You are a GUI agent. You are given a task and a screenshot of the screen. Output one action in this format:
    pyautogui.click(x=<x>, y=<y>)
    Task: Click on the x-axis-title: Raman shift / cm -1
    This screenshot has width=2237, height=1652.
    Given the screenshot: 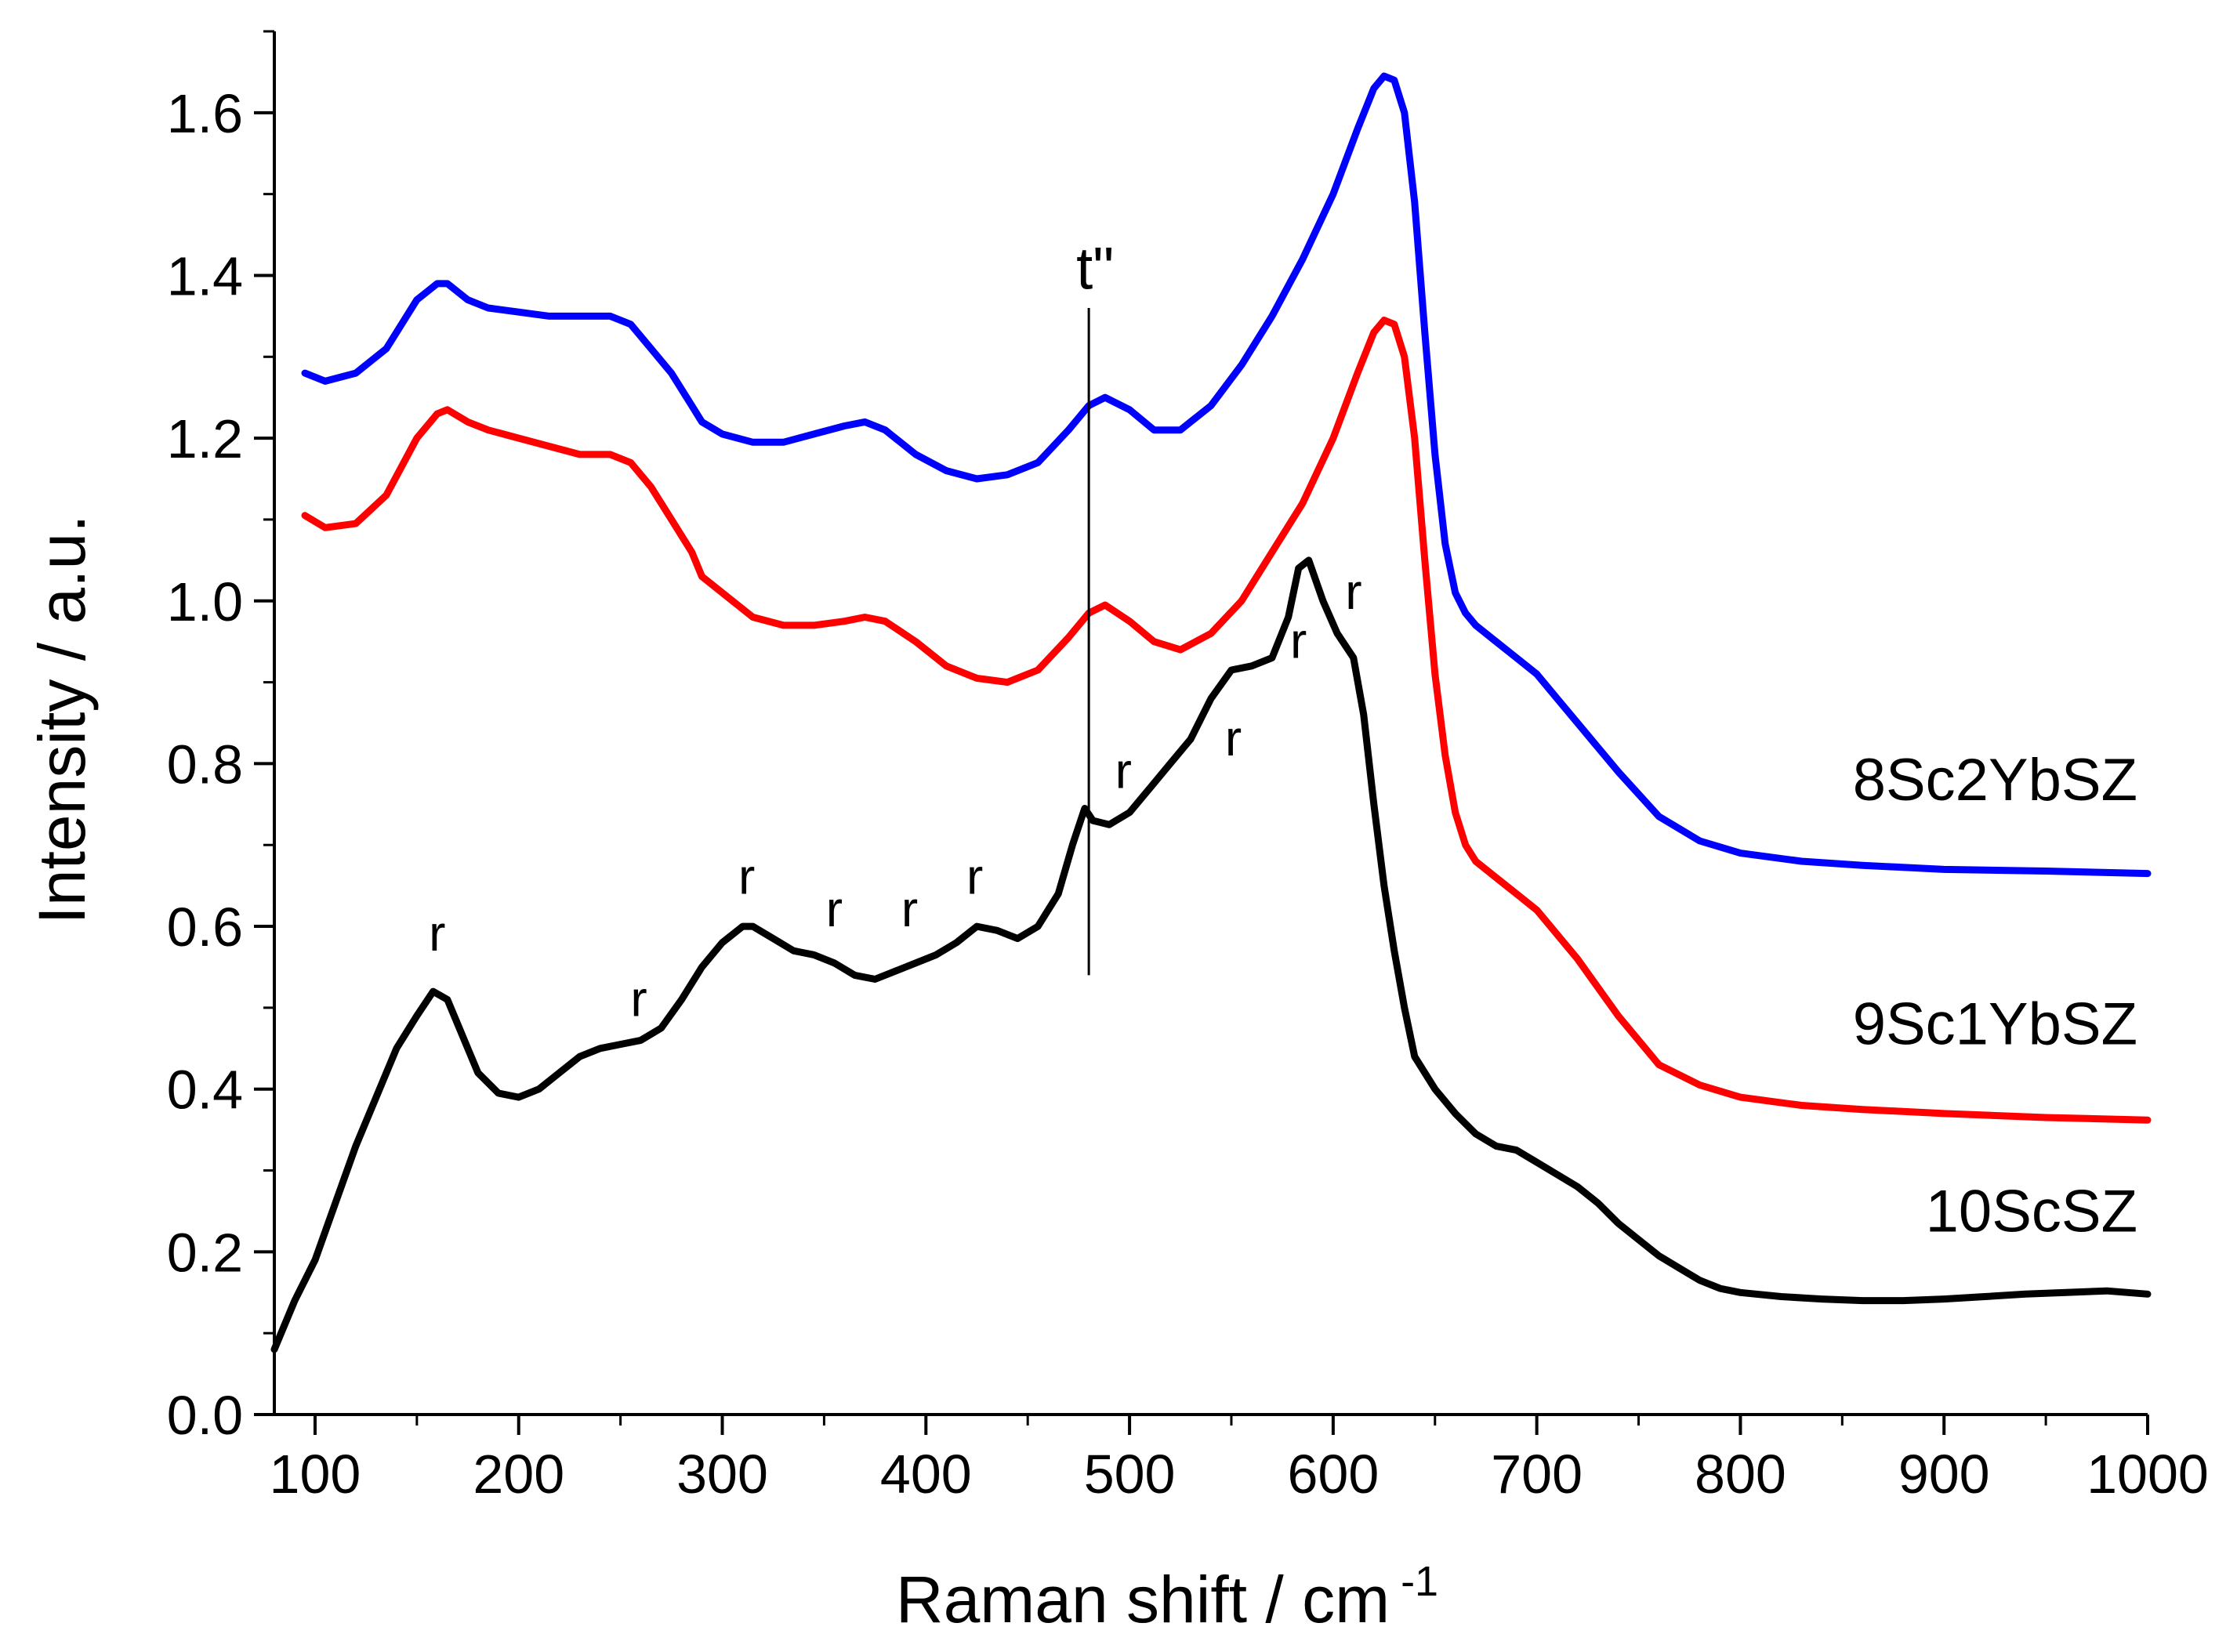 What is the action you would take?
    pyautogui.click(x=1167, y=1597)
    